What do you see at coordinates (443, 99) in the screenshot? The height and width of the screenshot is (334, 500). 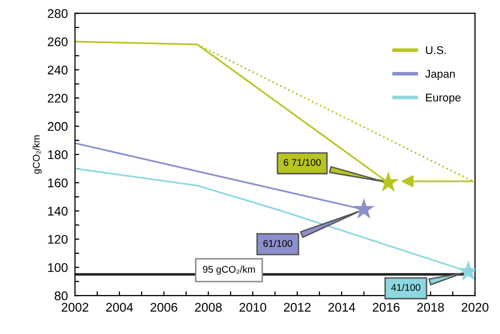 I see `legend-label: Europe` at bounding box center [443, 99].